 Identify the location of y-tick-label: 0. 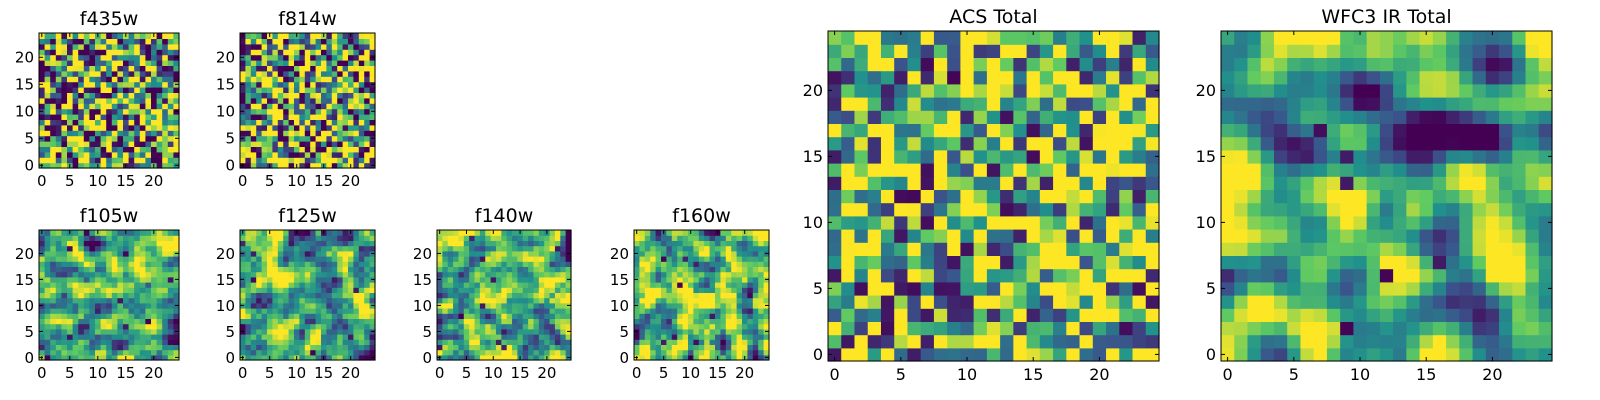
(818, 354).